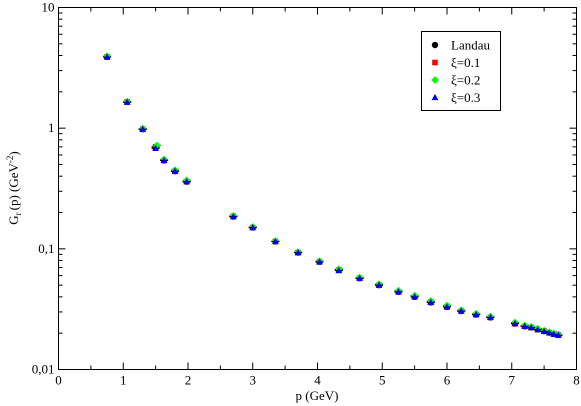 The image size is (581, 406). What do you see at coordinates (58, 380) in the screenshot?
I see `x-tick-label: 0` at bounding box center [58, 380].